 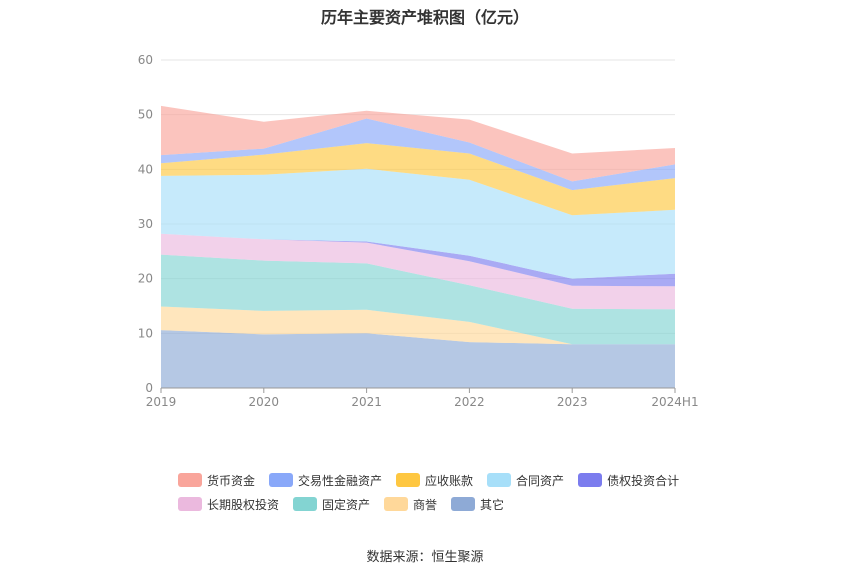 What do you see at coordinates (418, 260) in the screenshot?
I see `area-债权投资合计` at bounding box center [418, 260].